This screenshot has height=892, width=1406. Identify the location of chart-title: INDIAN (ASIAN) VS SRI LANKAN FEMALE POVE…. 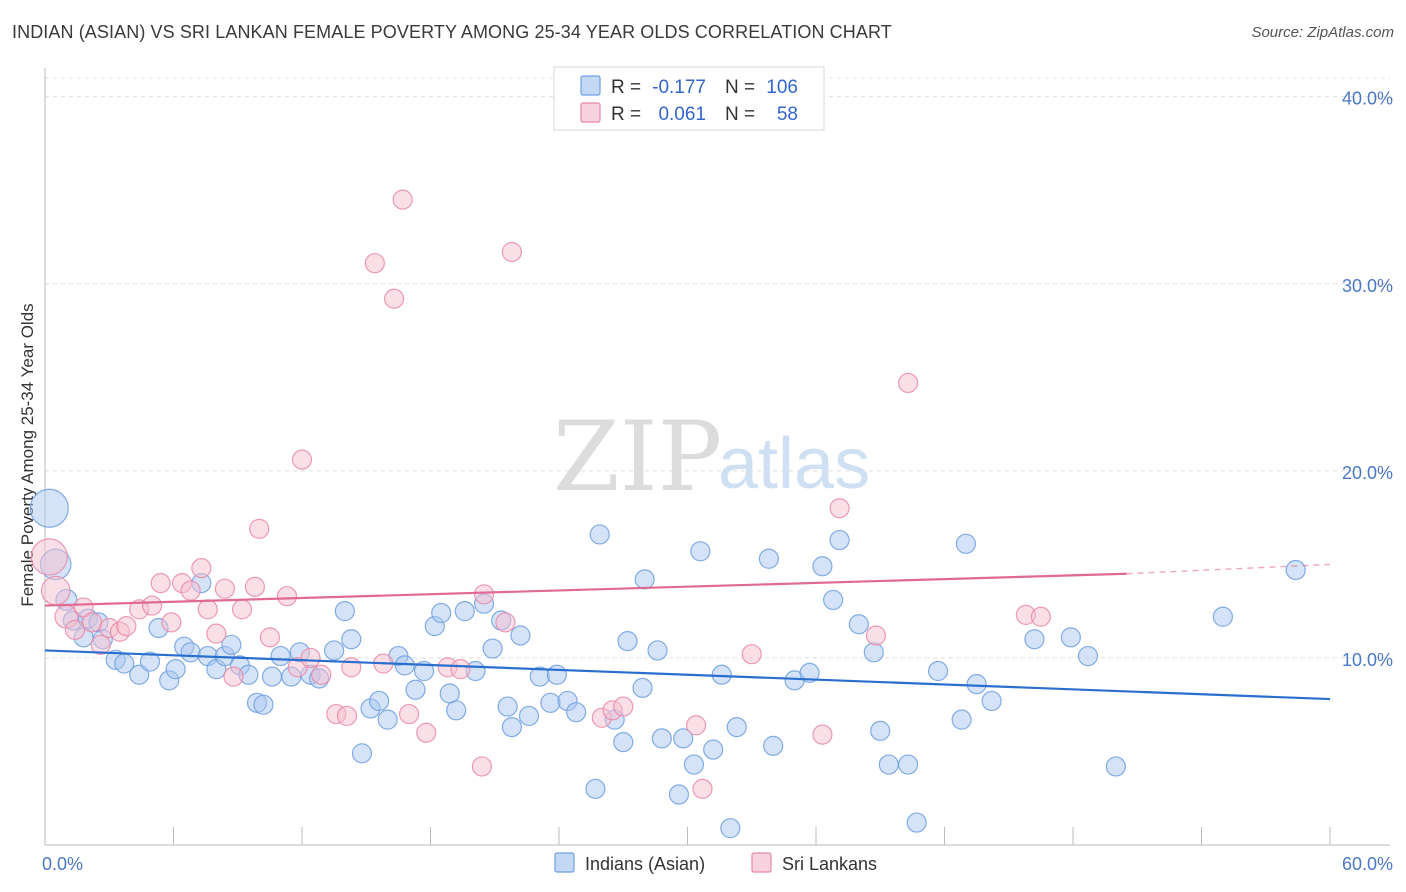
(452, 32).